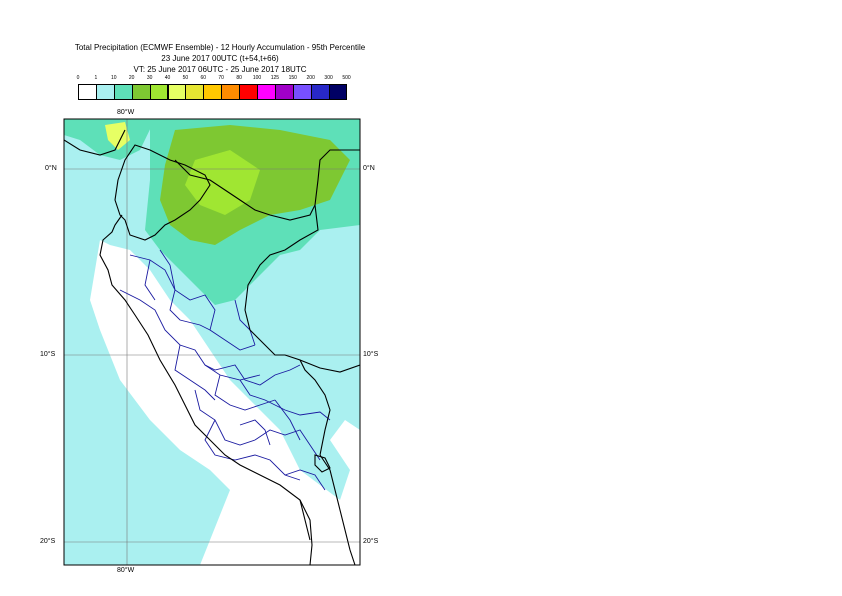 This screenshot has height=596, width=842. What do you see at coordinates (95, 142) in the screenshot?
I see `north-coast` at bounding box center [95, 142].